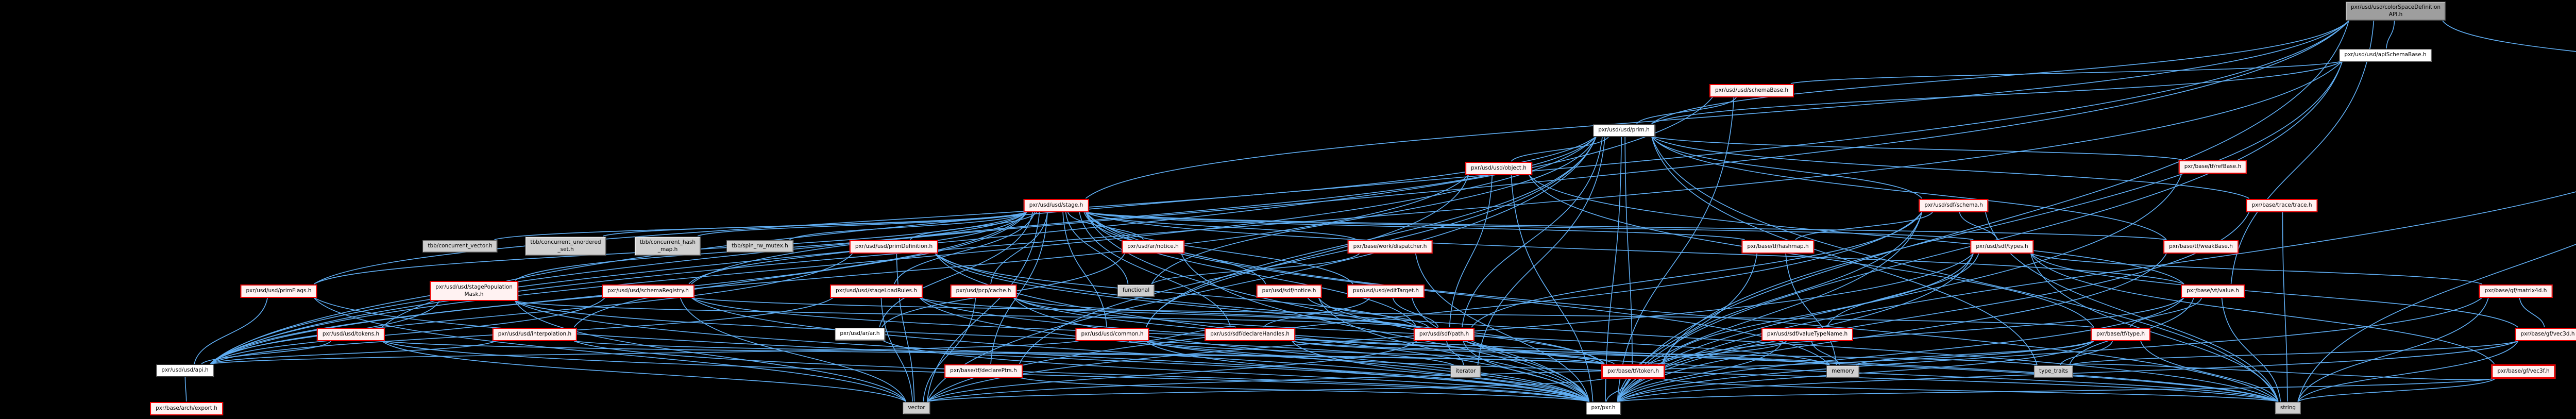  What do you see at coordinates (1251, 270) in the screenshot?
I see `edge-stage-to-sdfPath` at bounding box center [1251, 270].